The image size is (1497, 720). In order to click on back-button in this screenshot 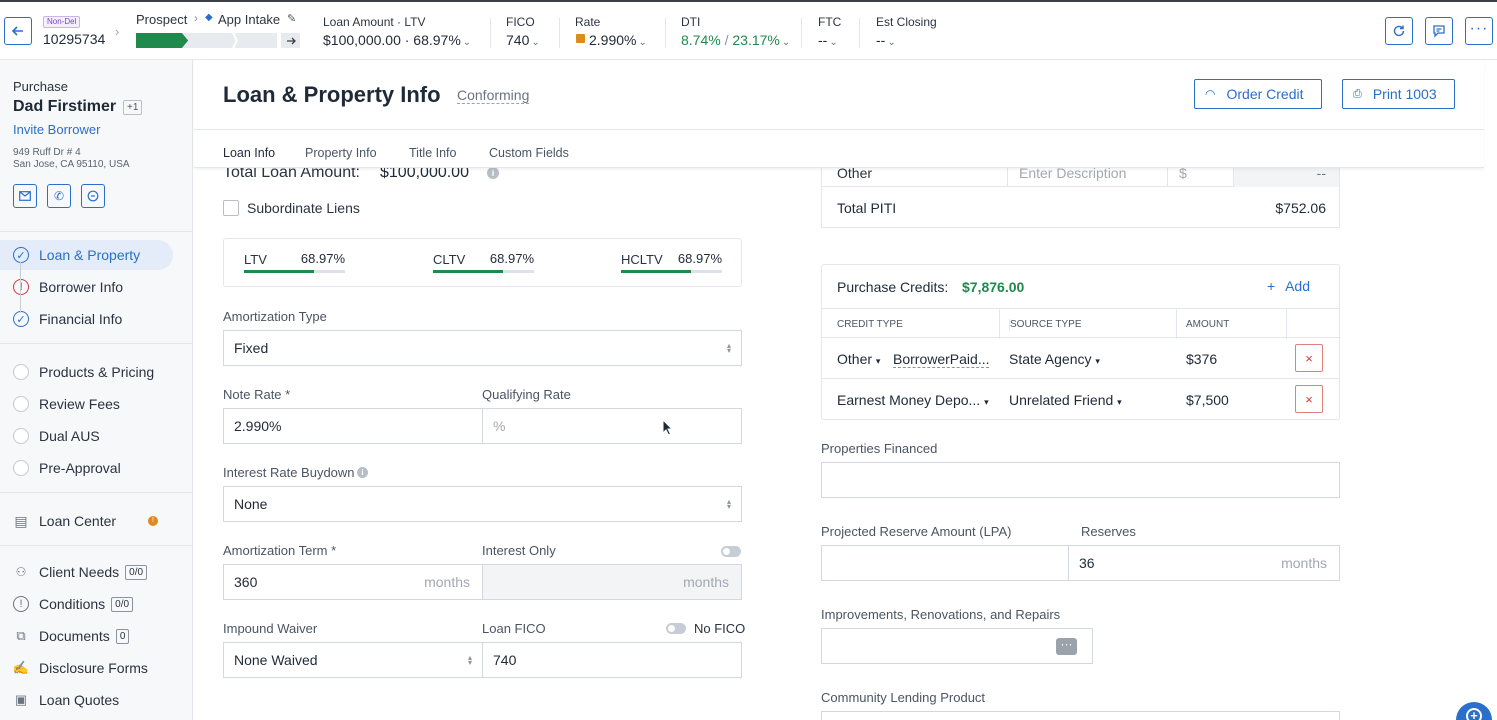, I will do `click(18, 31)`.